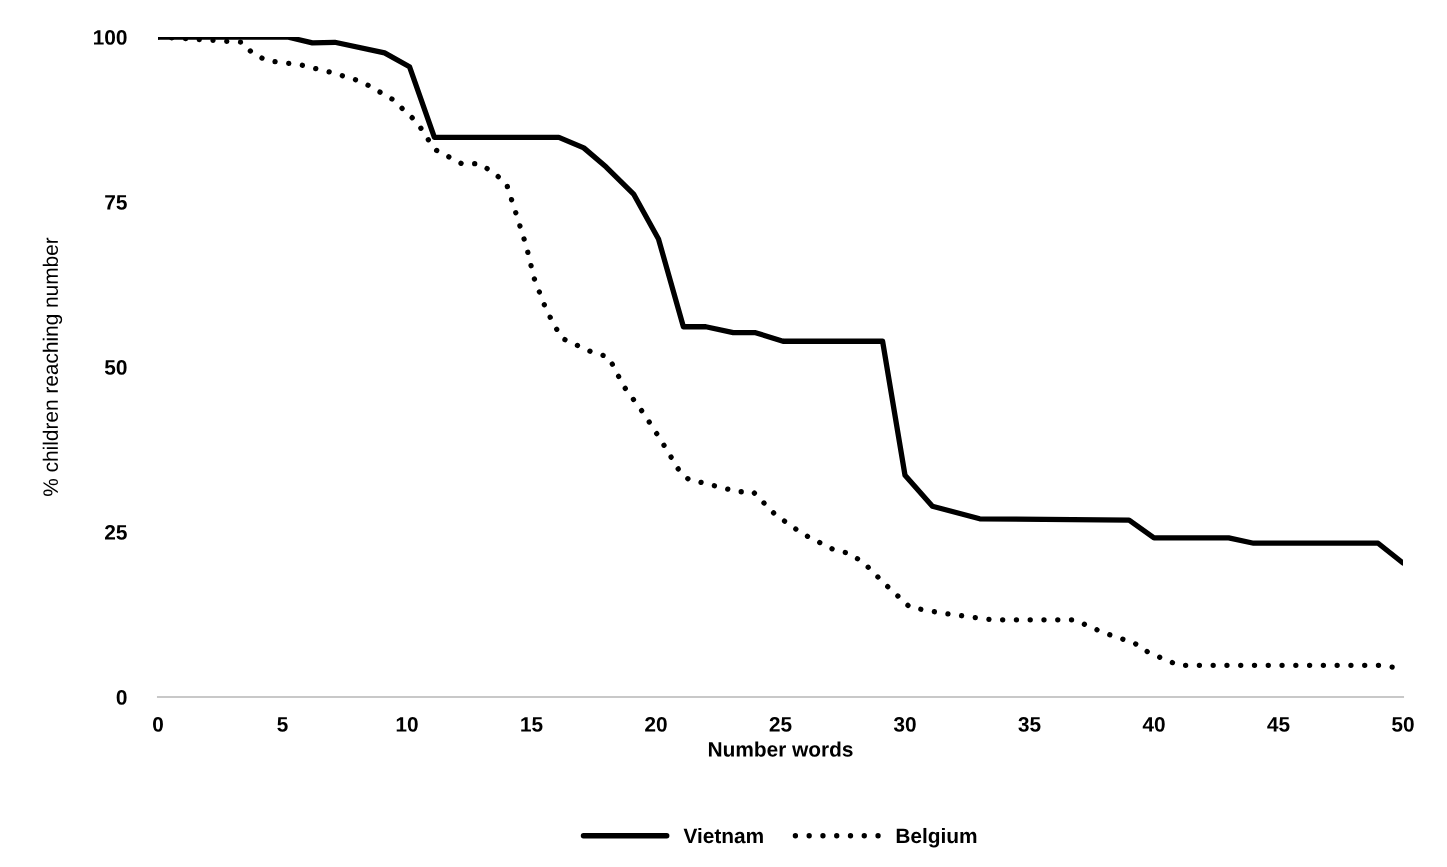 The height and width of the screenshot is (867, 1447). What do you see at coordinates (116, 532) in the screenshot?
I see `y-tick-label: 25` at bounding box center [116, 532].